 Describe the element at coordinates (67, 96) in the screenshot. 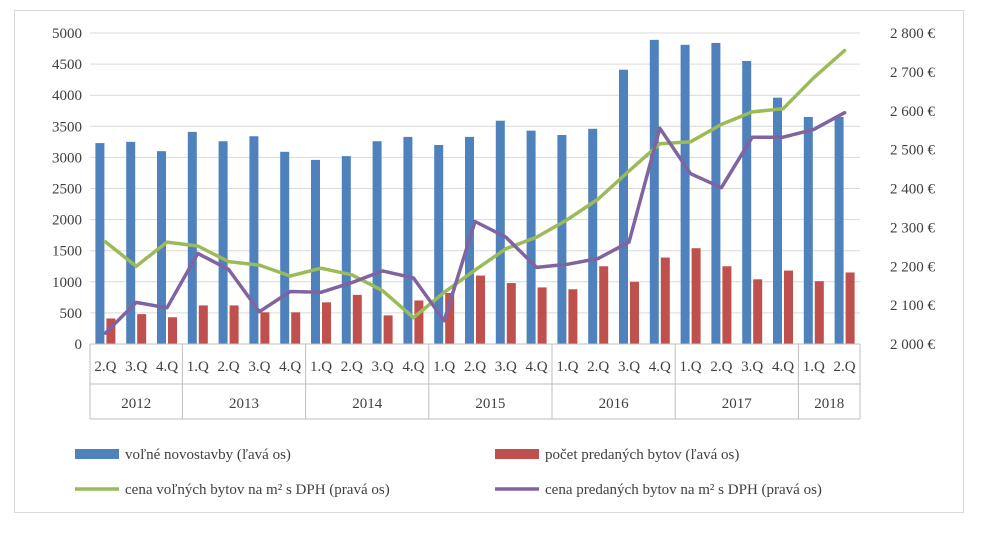

I see `y-tick-label: 4000` at that location.